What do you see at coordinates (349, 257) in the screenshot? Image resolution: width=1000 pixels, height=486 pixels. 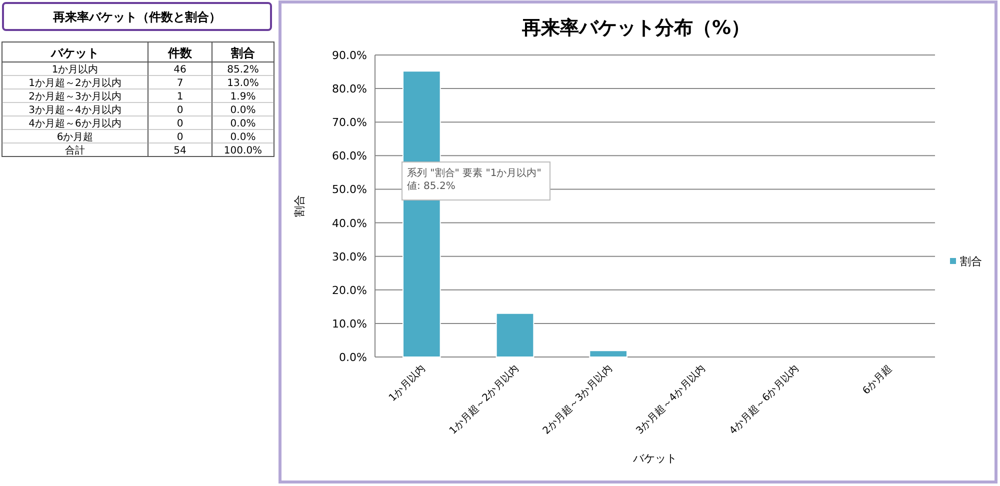 I see `y-tick-label: 30.0%` at bounding box center [349, 257].